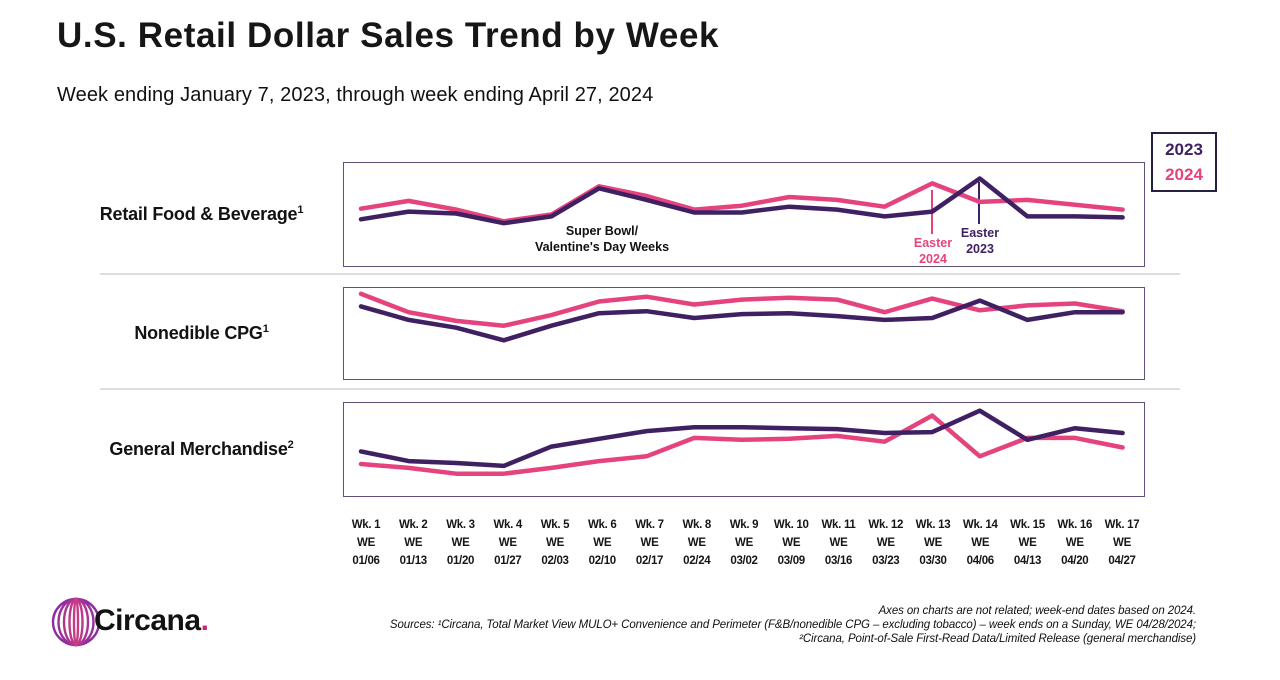 The height and width of the screenshot is (680, 1280). I want to click on footnote-marker: 2, so click(290, 445).